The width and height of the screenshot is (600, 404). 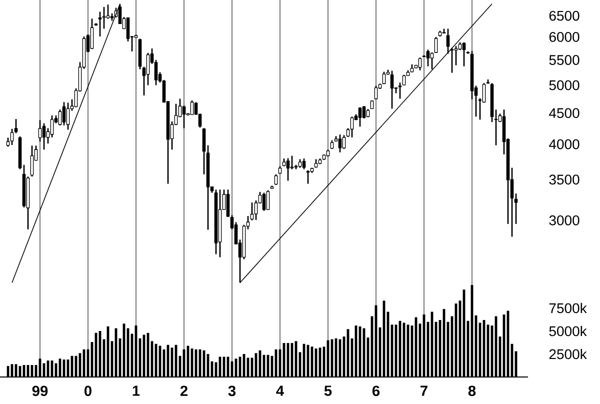 What do you see at coordinates (184, 391) in the screenshot?
I see `x-tick-label: 2` at bounding box center [184, 391].